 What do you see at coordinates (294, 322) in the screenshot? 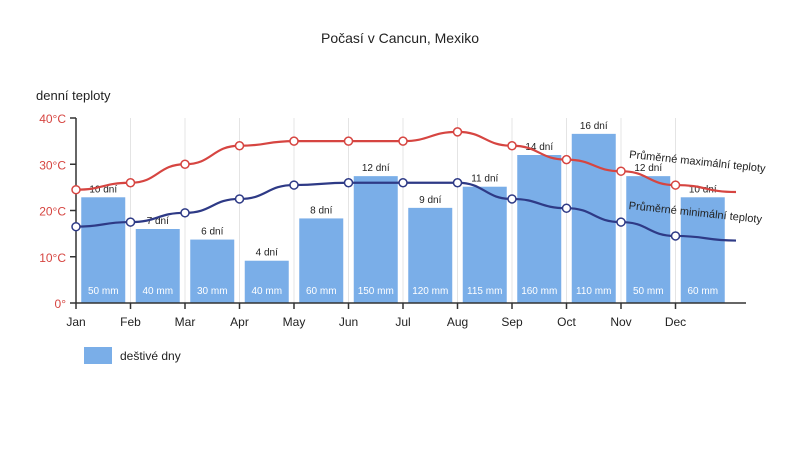
I see `x-tick-label: May` at bounding box center [294, 322].